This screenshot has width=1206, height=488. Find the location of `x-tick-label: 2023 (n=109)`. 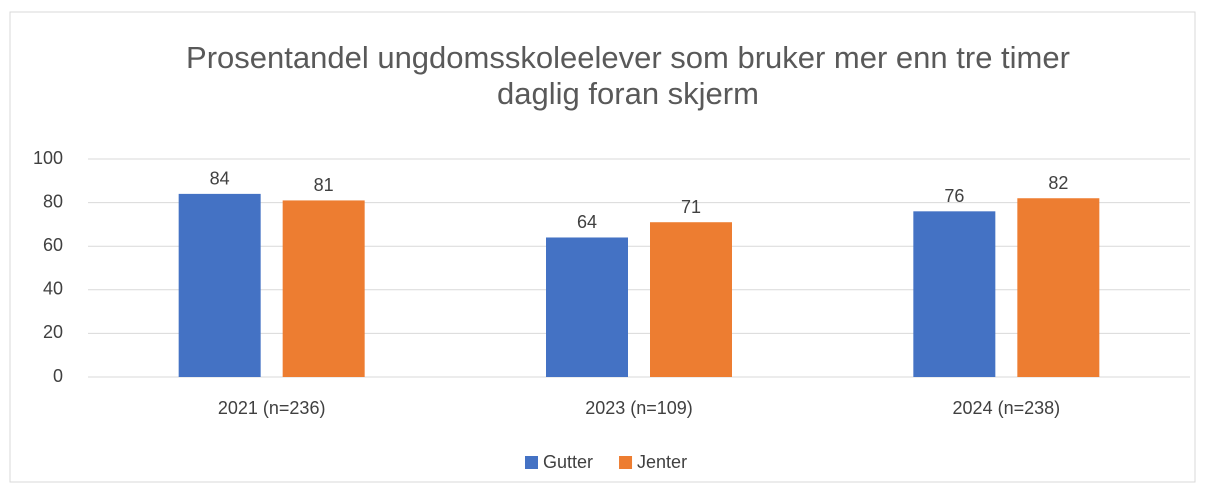

x-tick-label: 2023 (n=109) is located at coordinates (639, 408).